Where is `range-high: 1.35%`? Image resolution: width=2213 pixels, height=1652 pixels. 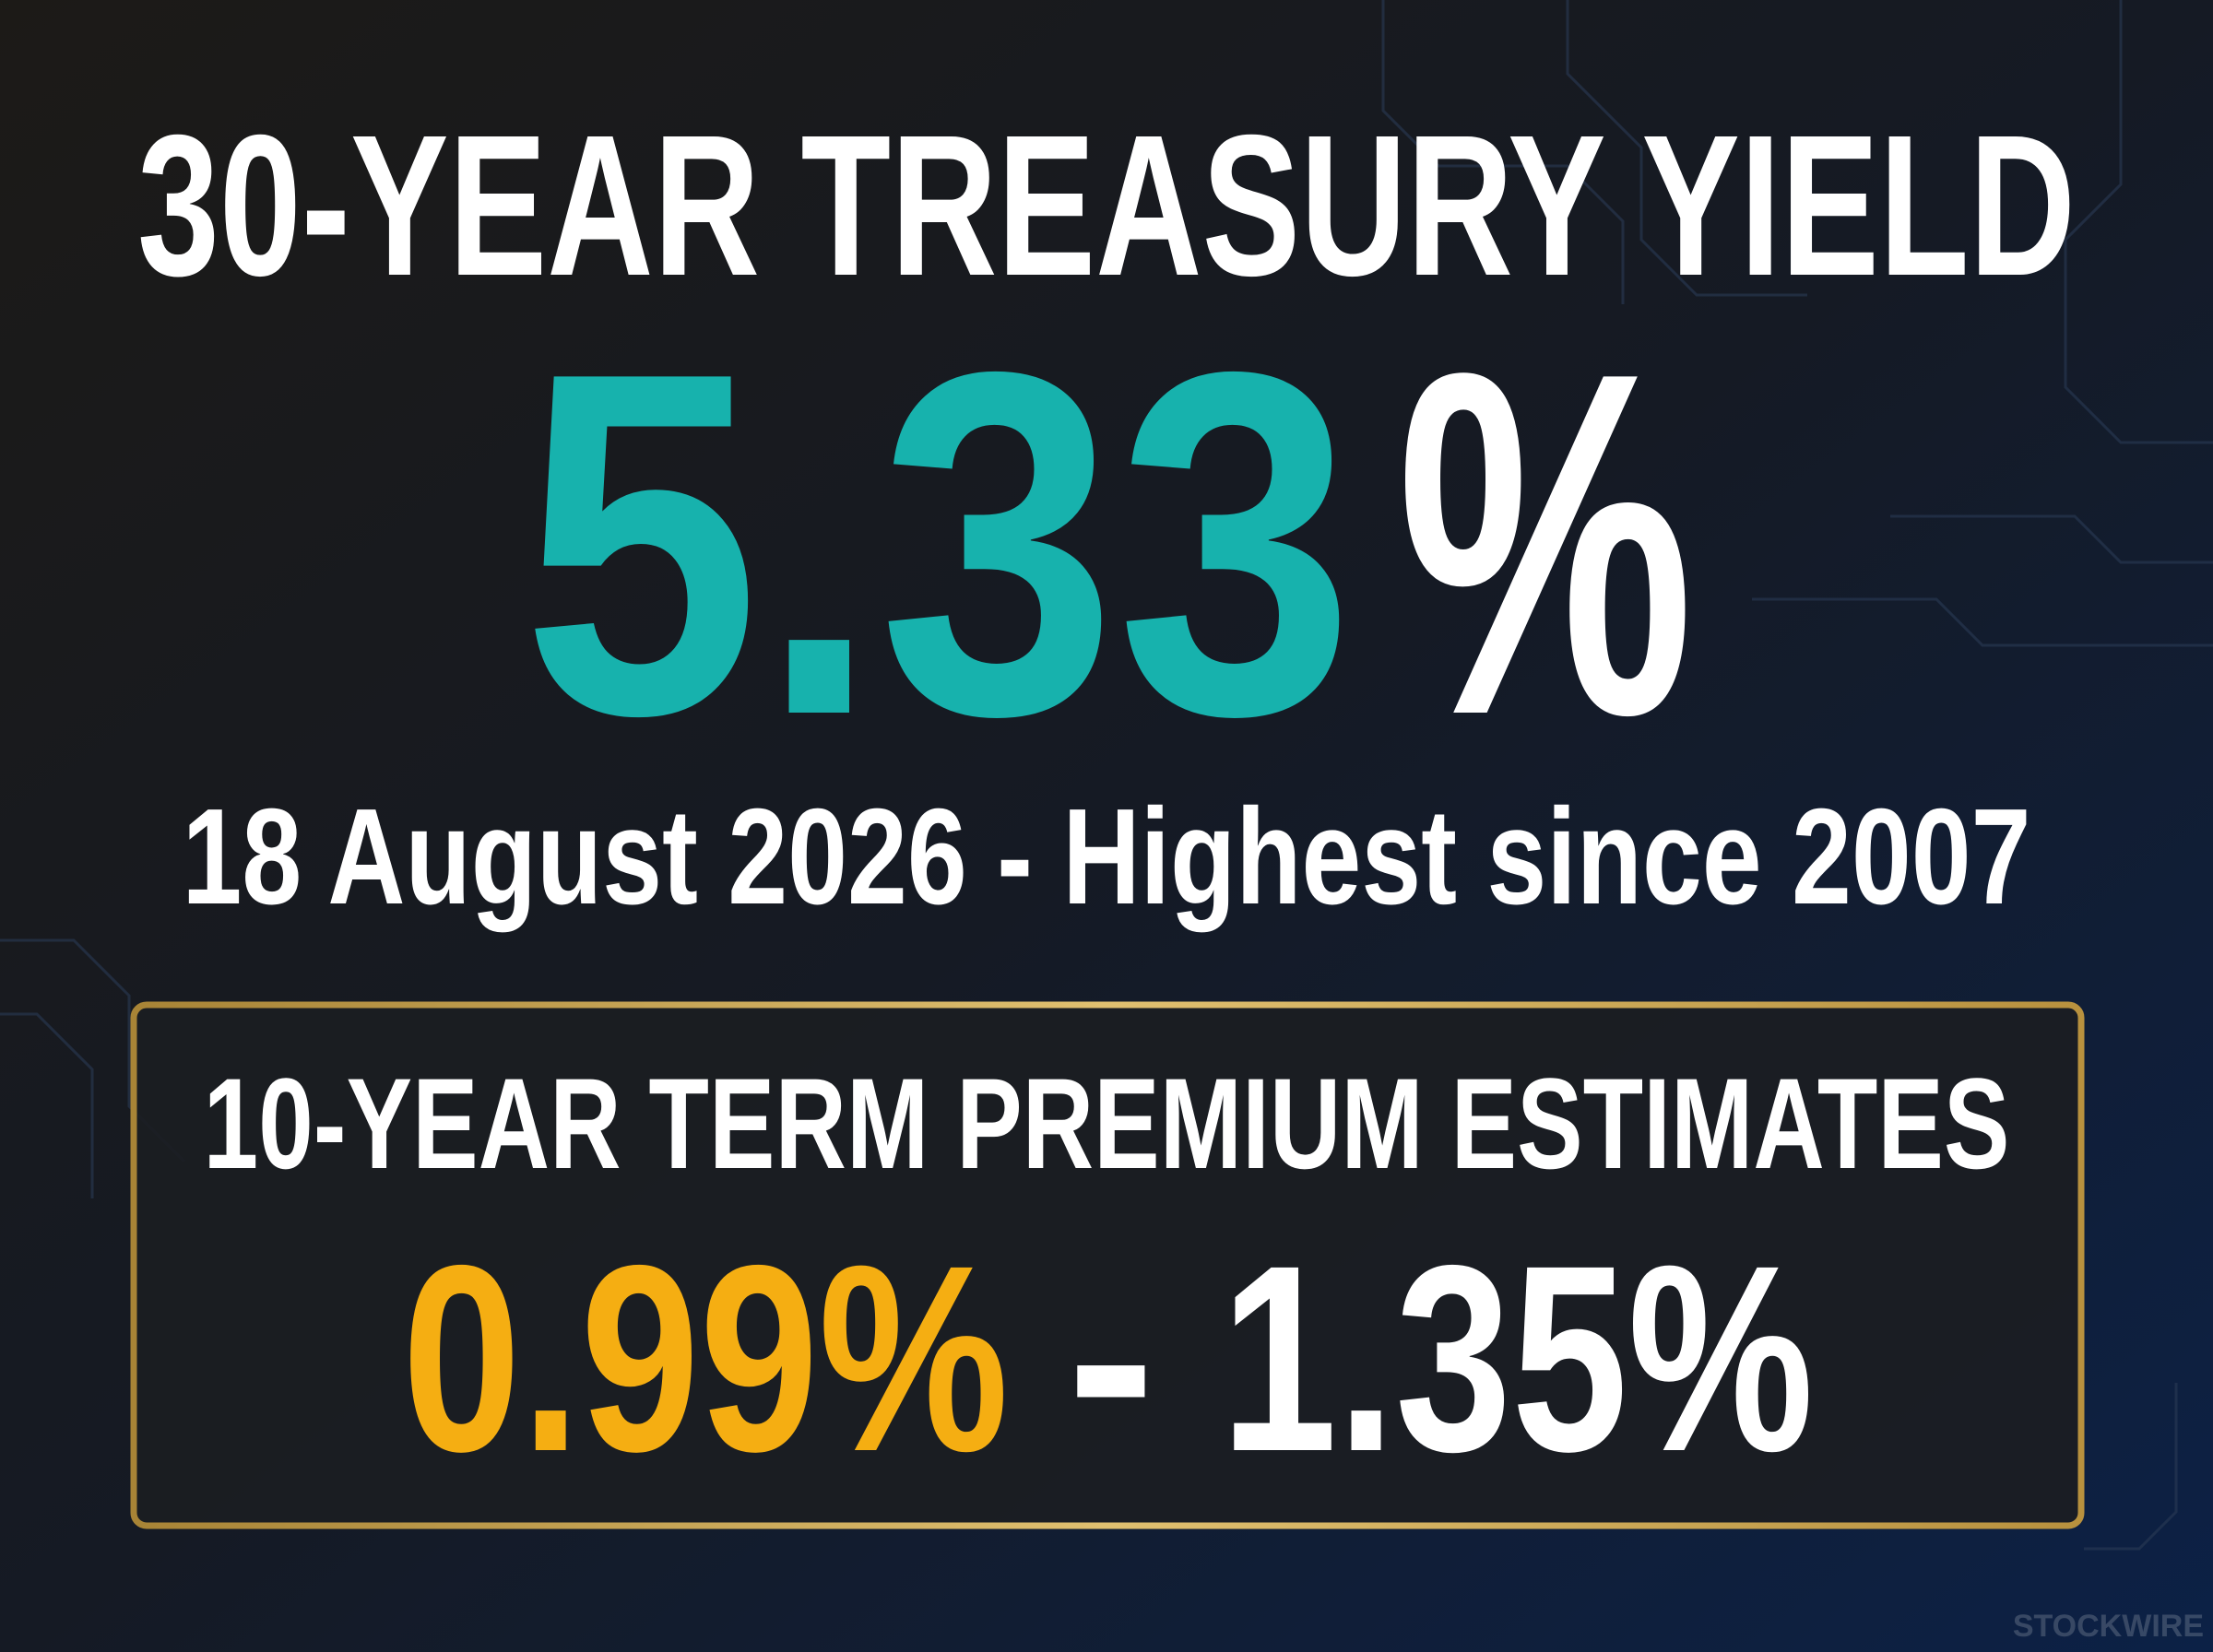 range-high: 1.35% is located at coordinates (1517, 1358).